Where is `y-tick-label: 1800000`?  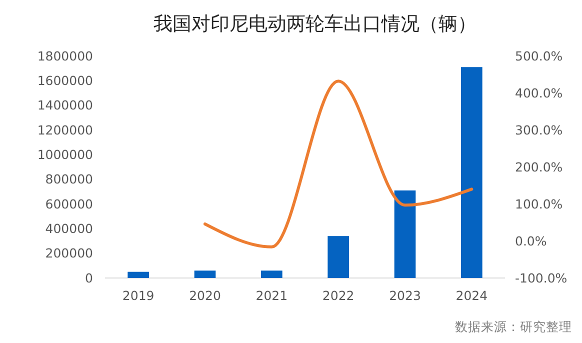 y-tick-label: 1800000 is located at coordinates (65, 56).